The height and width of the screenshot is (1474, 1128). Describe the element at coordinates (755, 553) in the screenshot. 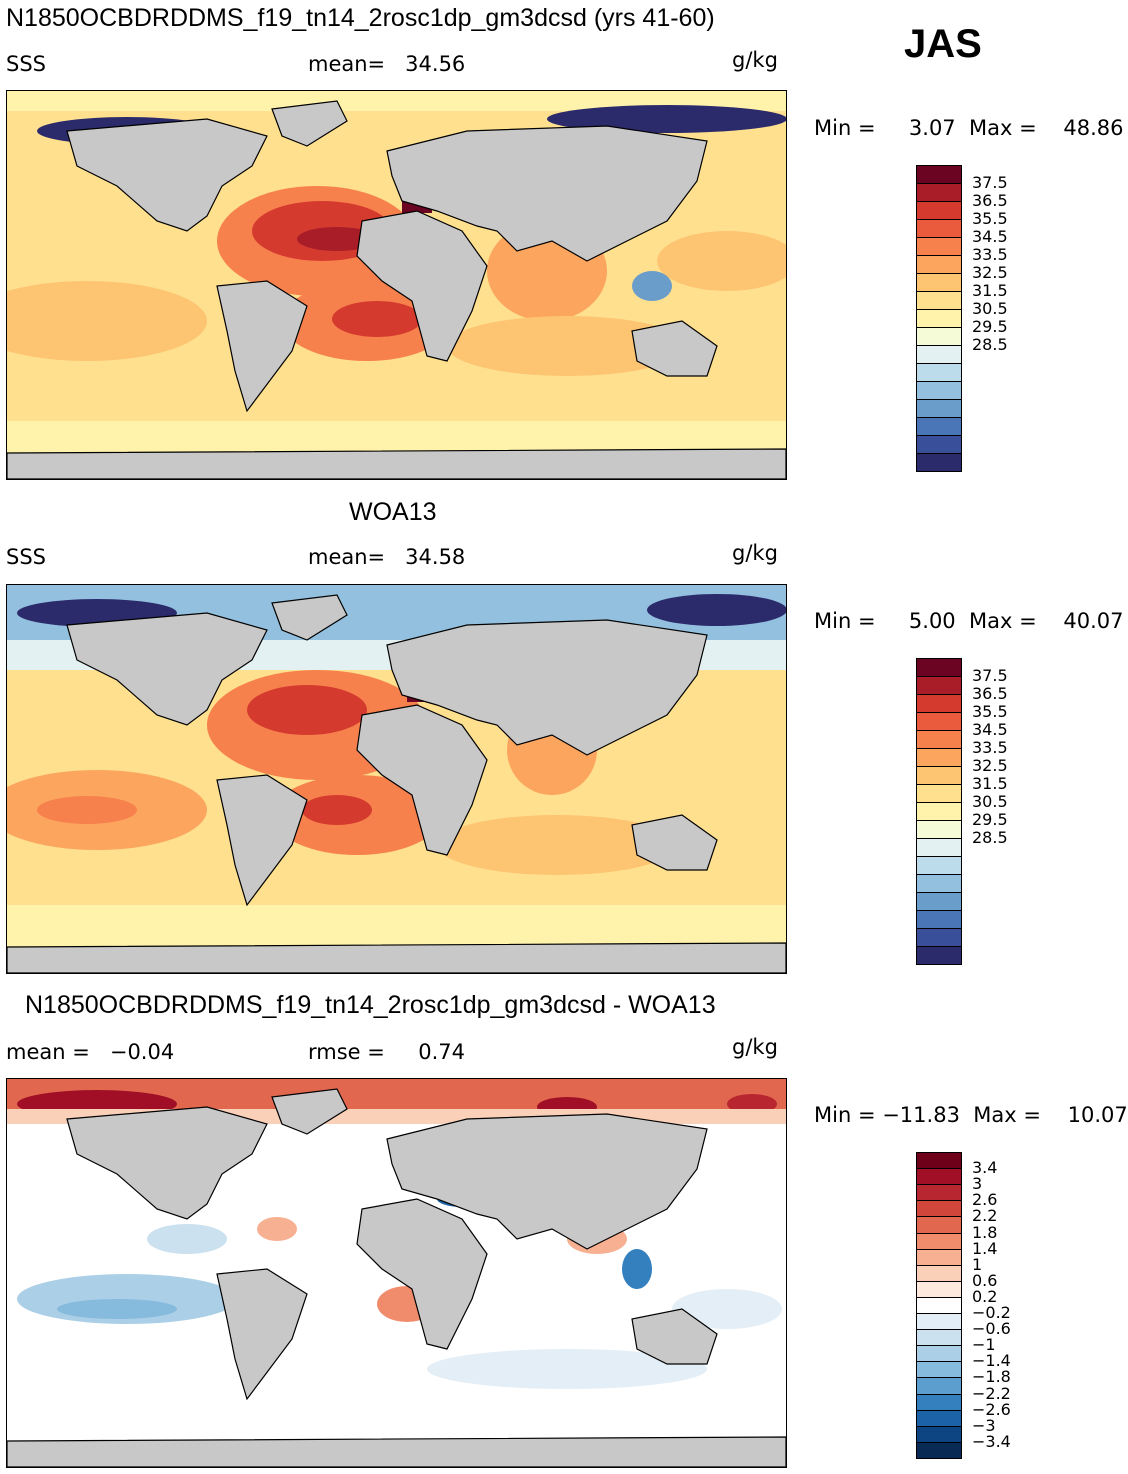

I see `panel2-units: g/kg` at that location.